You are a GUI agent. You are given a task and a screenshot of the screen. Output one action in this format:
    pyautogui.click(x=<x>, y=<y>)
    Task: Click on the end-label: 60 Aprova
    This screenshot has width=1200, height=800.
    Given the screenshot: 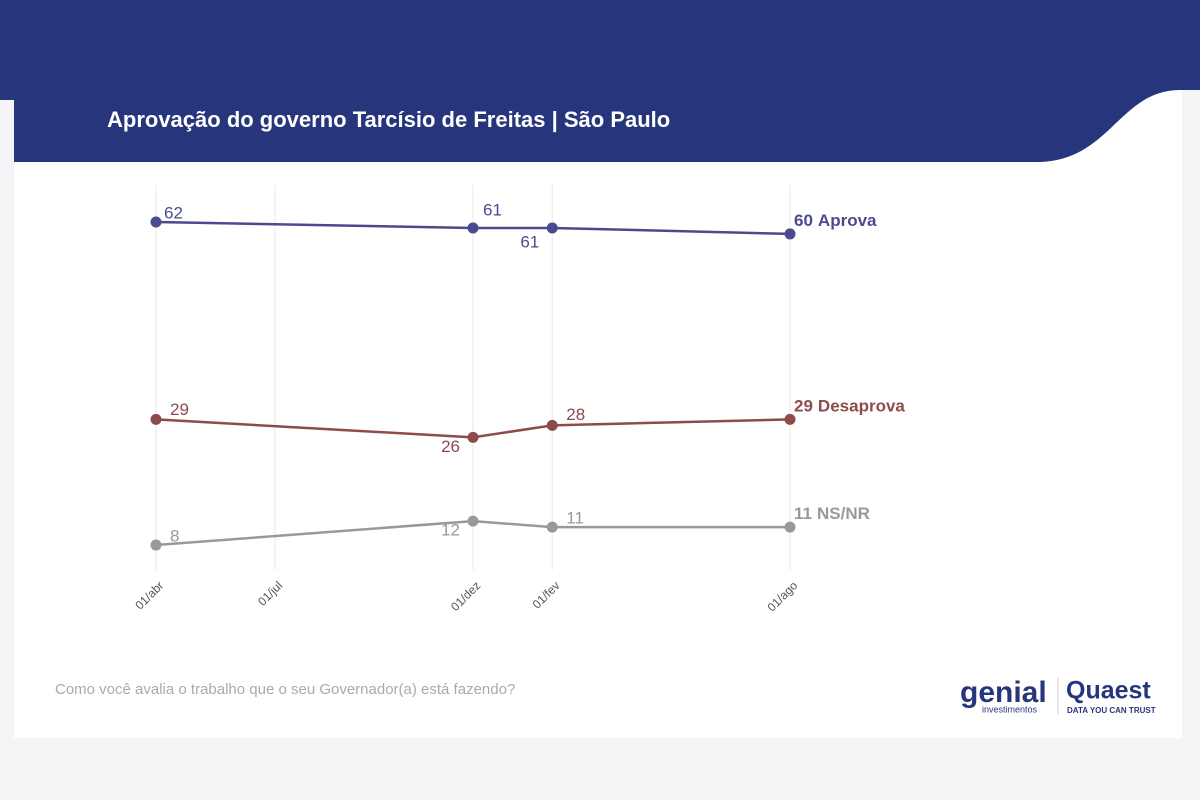 What is the action you would take?
    pyautogui.click(x=835, y=220)
    